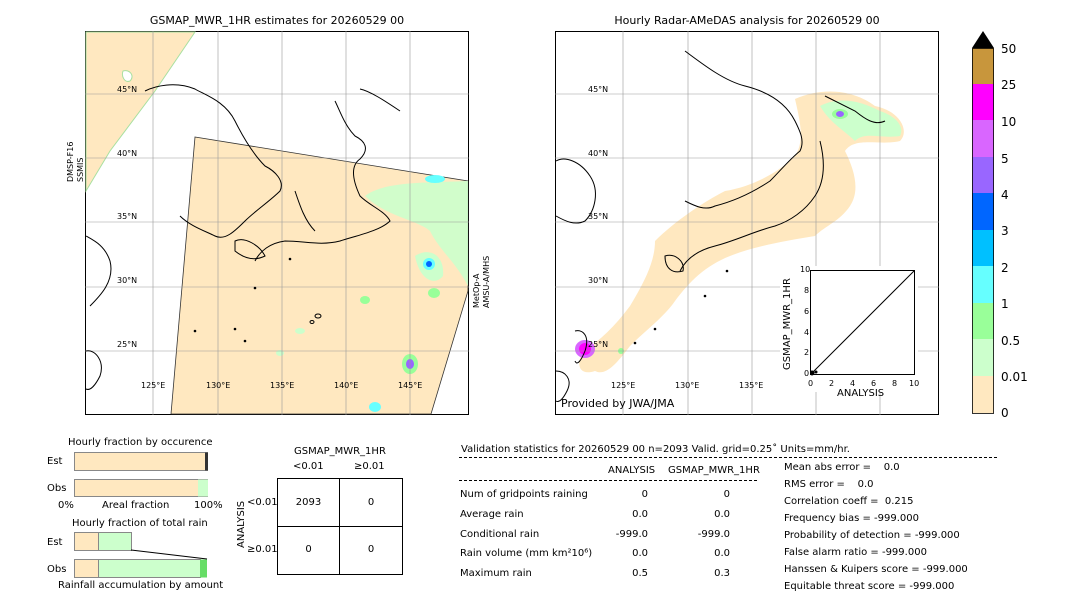  What do you see at coordinates (713, 534) in the screenshot?
I see `validation-row-gsmap: -999.0` at bounding box center [713, 534].